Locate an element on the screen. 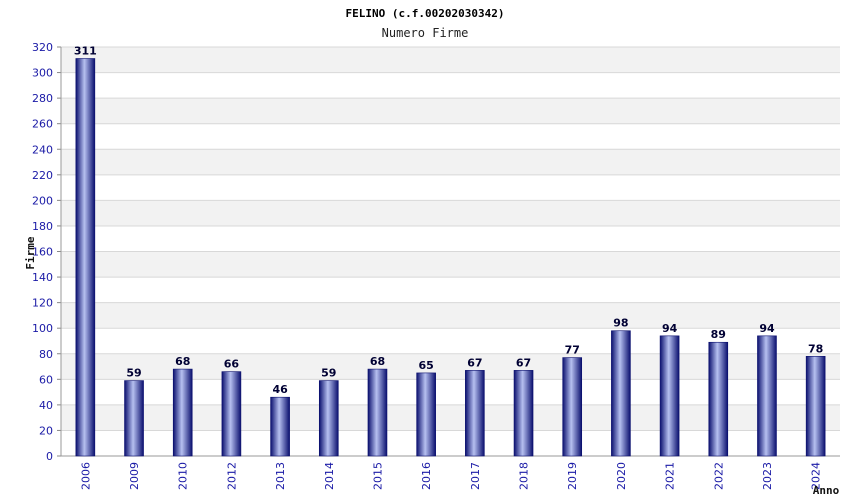  y-tick-label: 280 is located at coordinates (42, 98).